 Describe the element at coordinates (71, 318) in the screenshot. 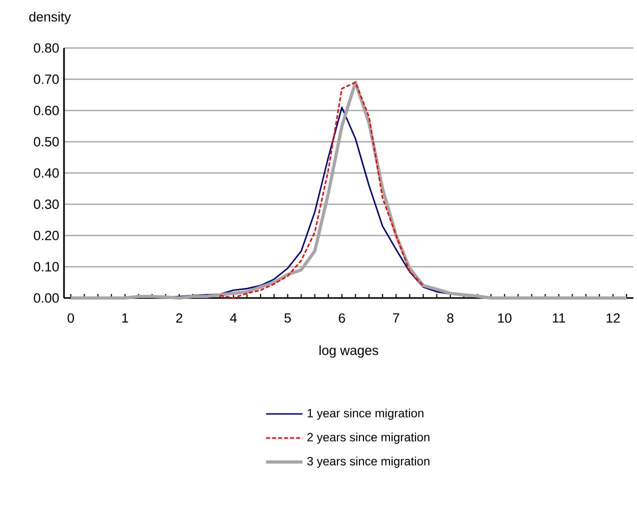

I see `x-tick-label: 0` at that location.